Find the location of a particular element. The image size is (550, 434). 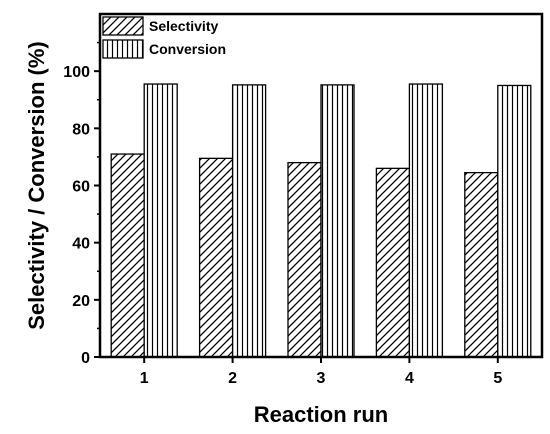

y-tick-label: 60 is located at coordinates (81, 187).